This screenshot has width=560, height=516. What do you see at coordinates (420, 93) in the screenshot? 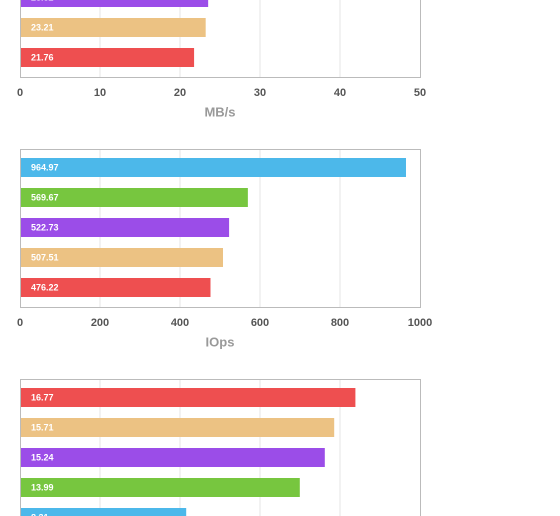
I see `x-tick-label: 50` at bounding box center [420, 93].